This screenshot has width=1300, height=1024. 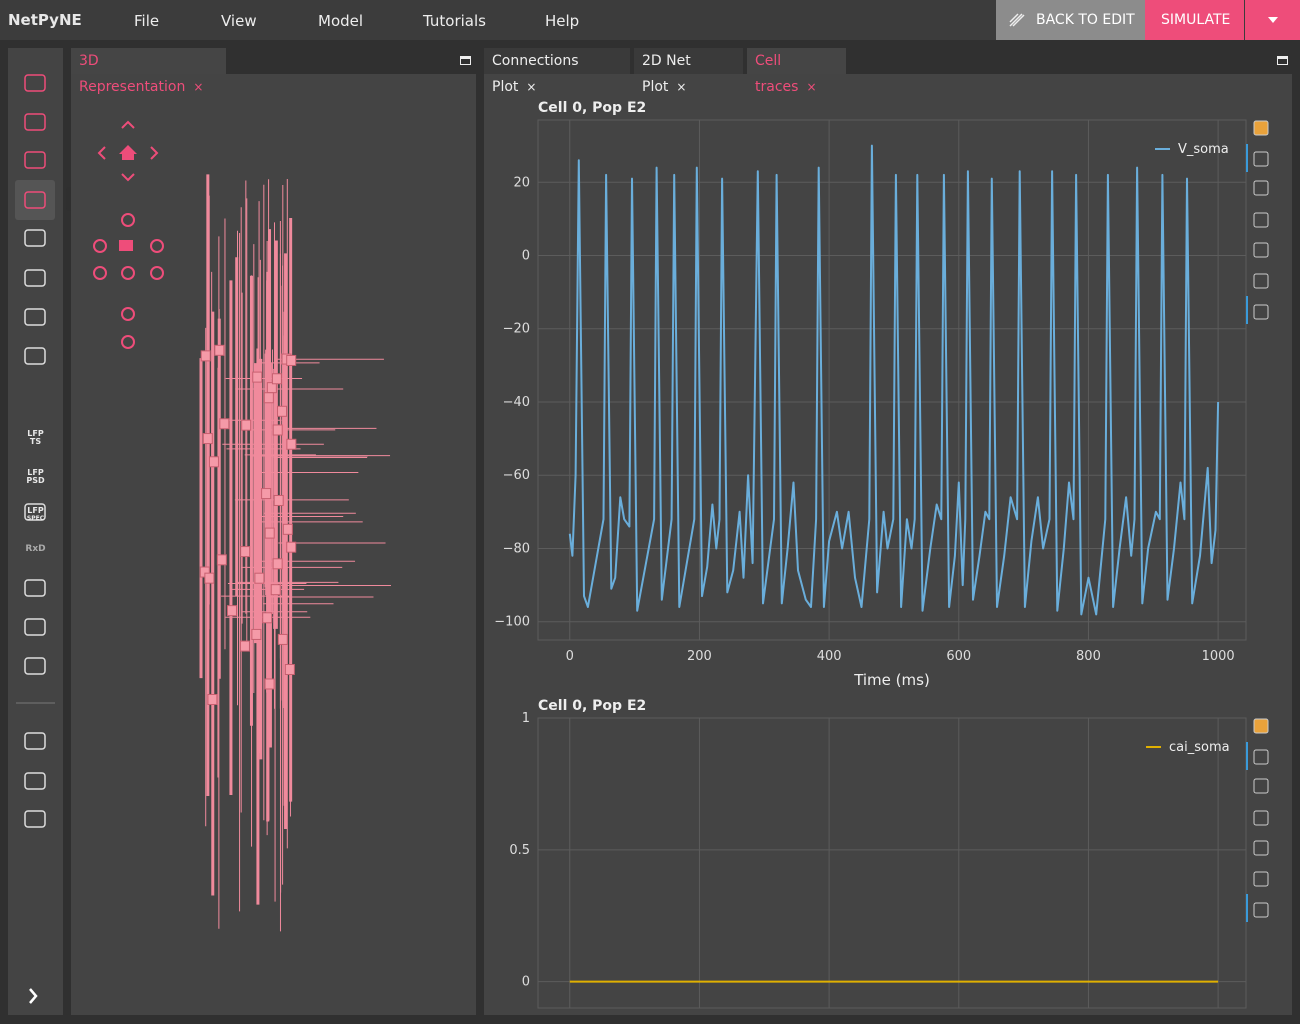 What do you see at coordinates (891, 680) in the screenshot?
I see `x-axis-label: Time (ms)` at bounding box center [891, 680].